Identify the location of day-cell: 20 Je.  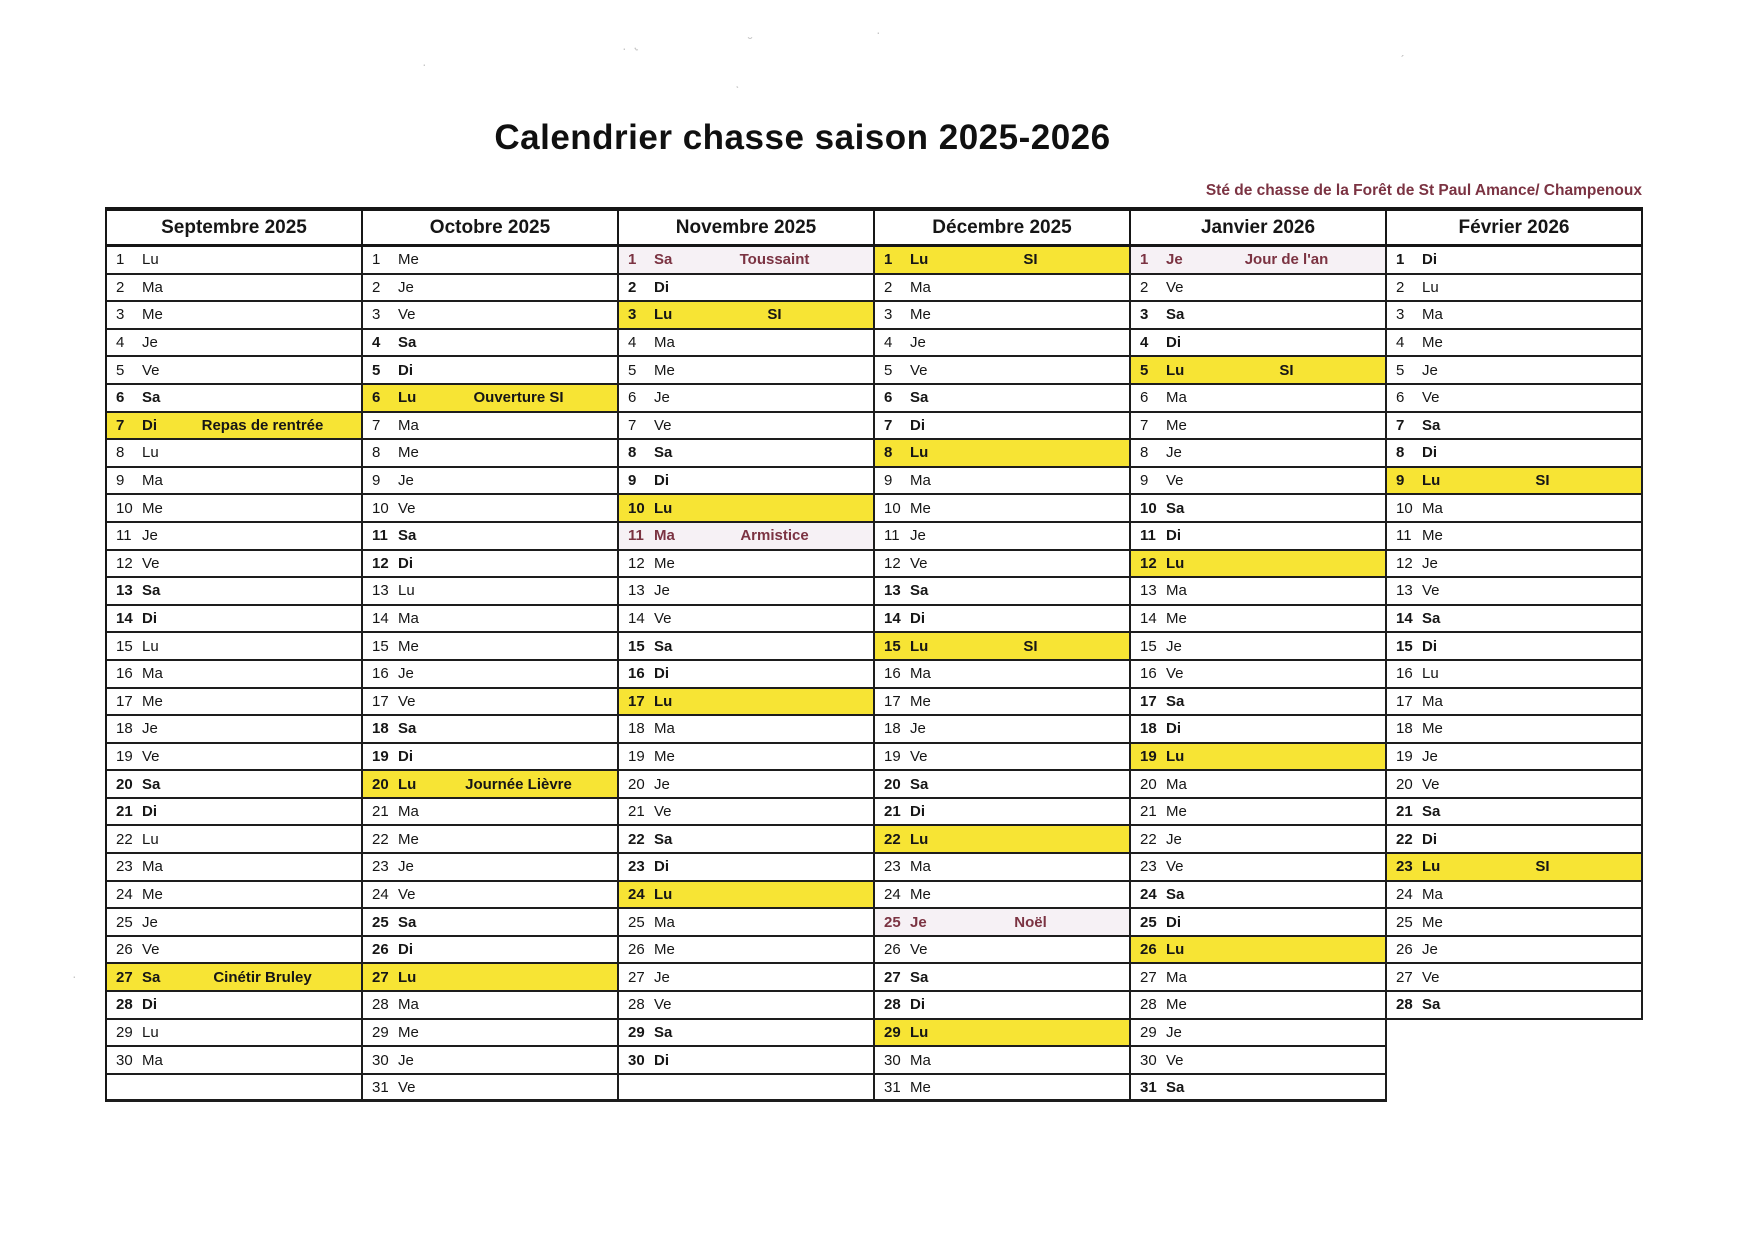
(747, 785).